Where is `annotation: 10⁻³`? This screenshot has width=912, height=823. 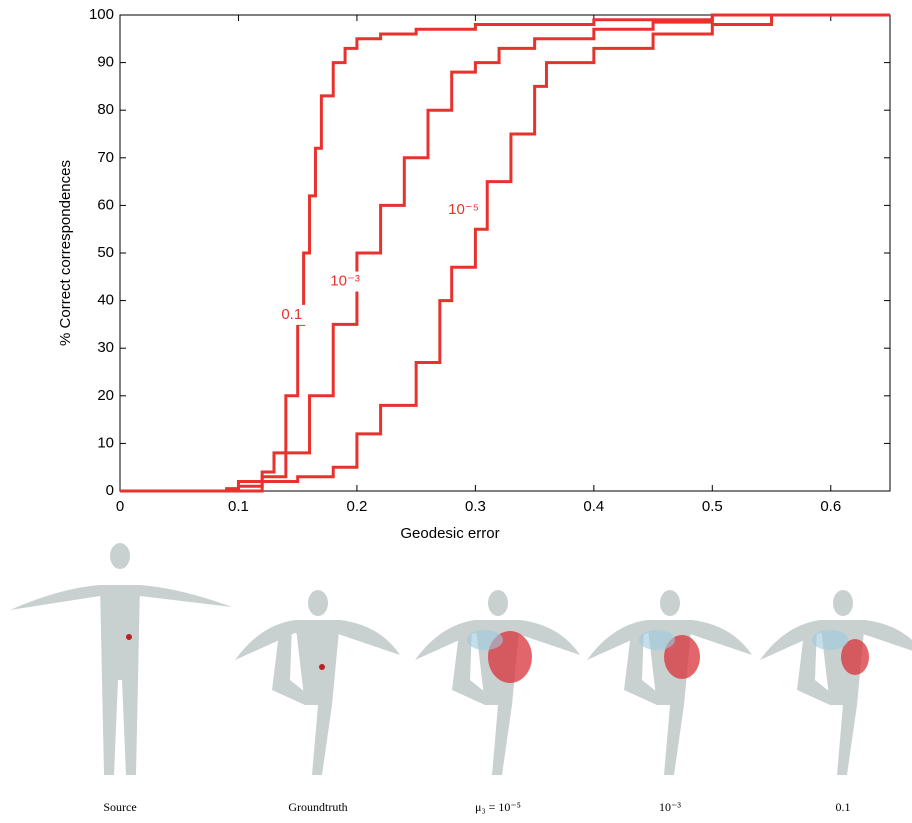 annotation: 10⁻³ is located at coordinates (345, 281).